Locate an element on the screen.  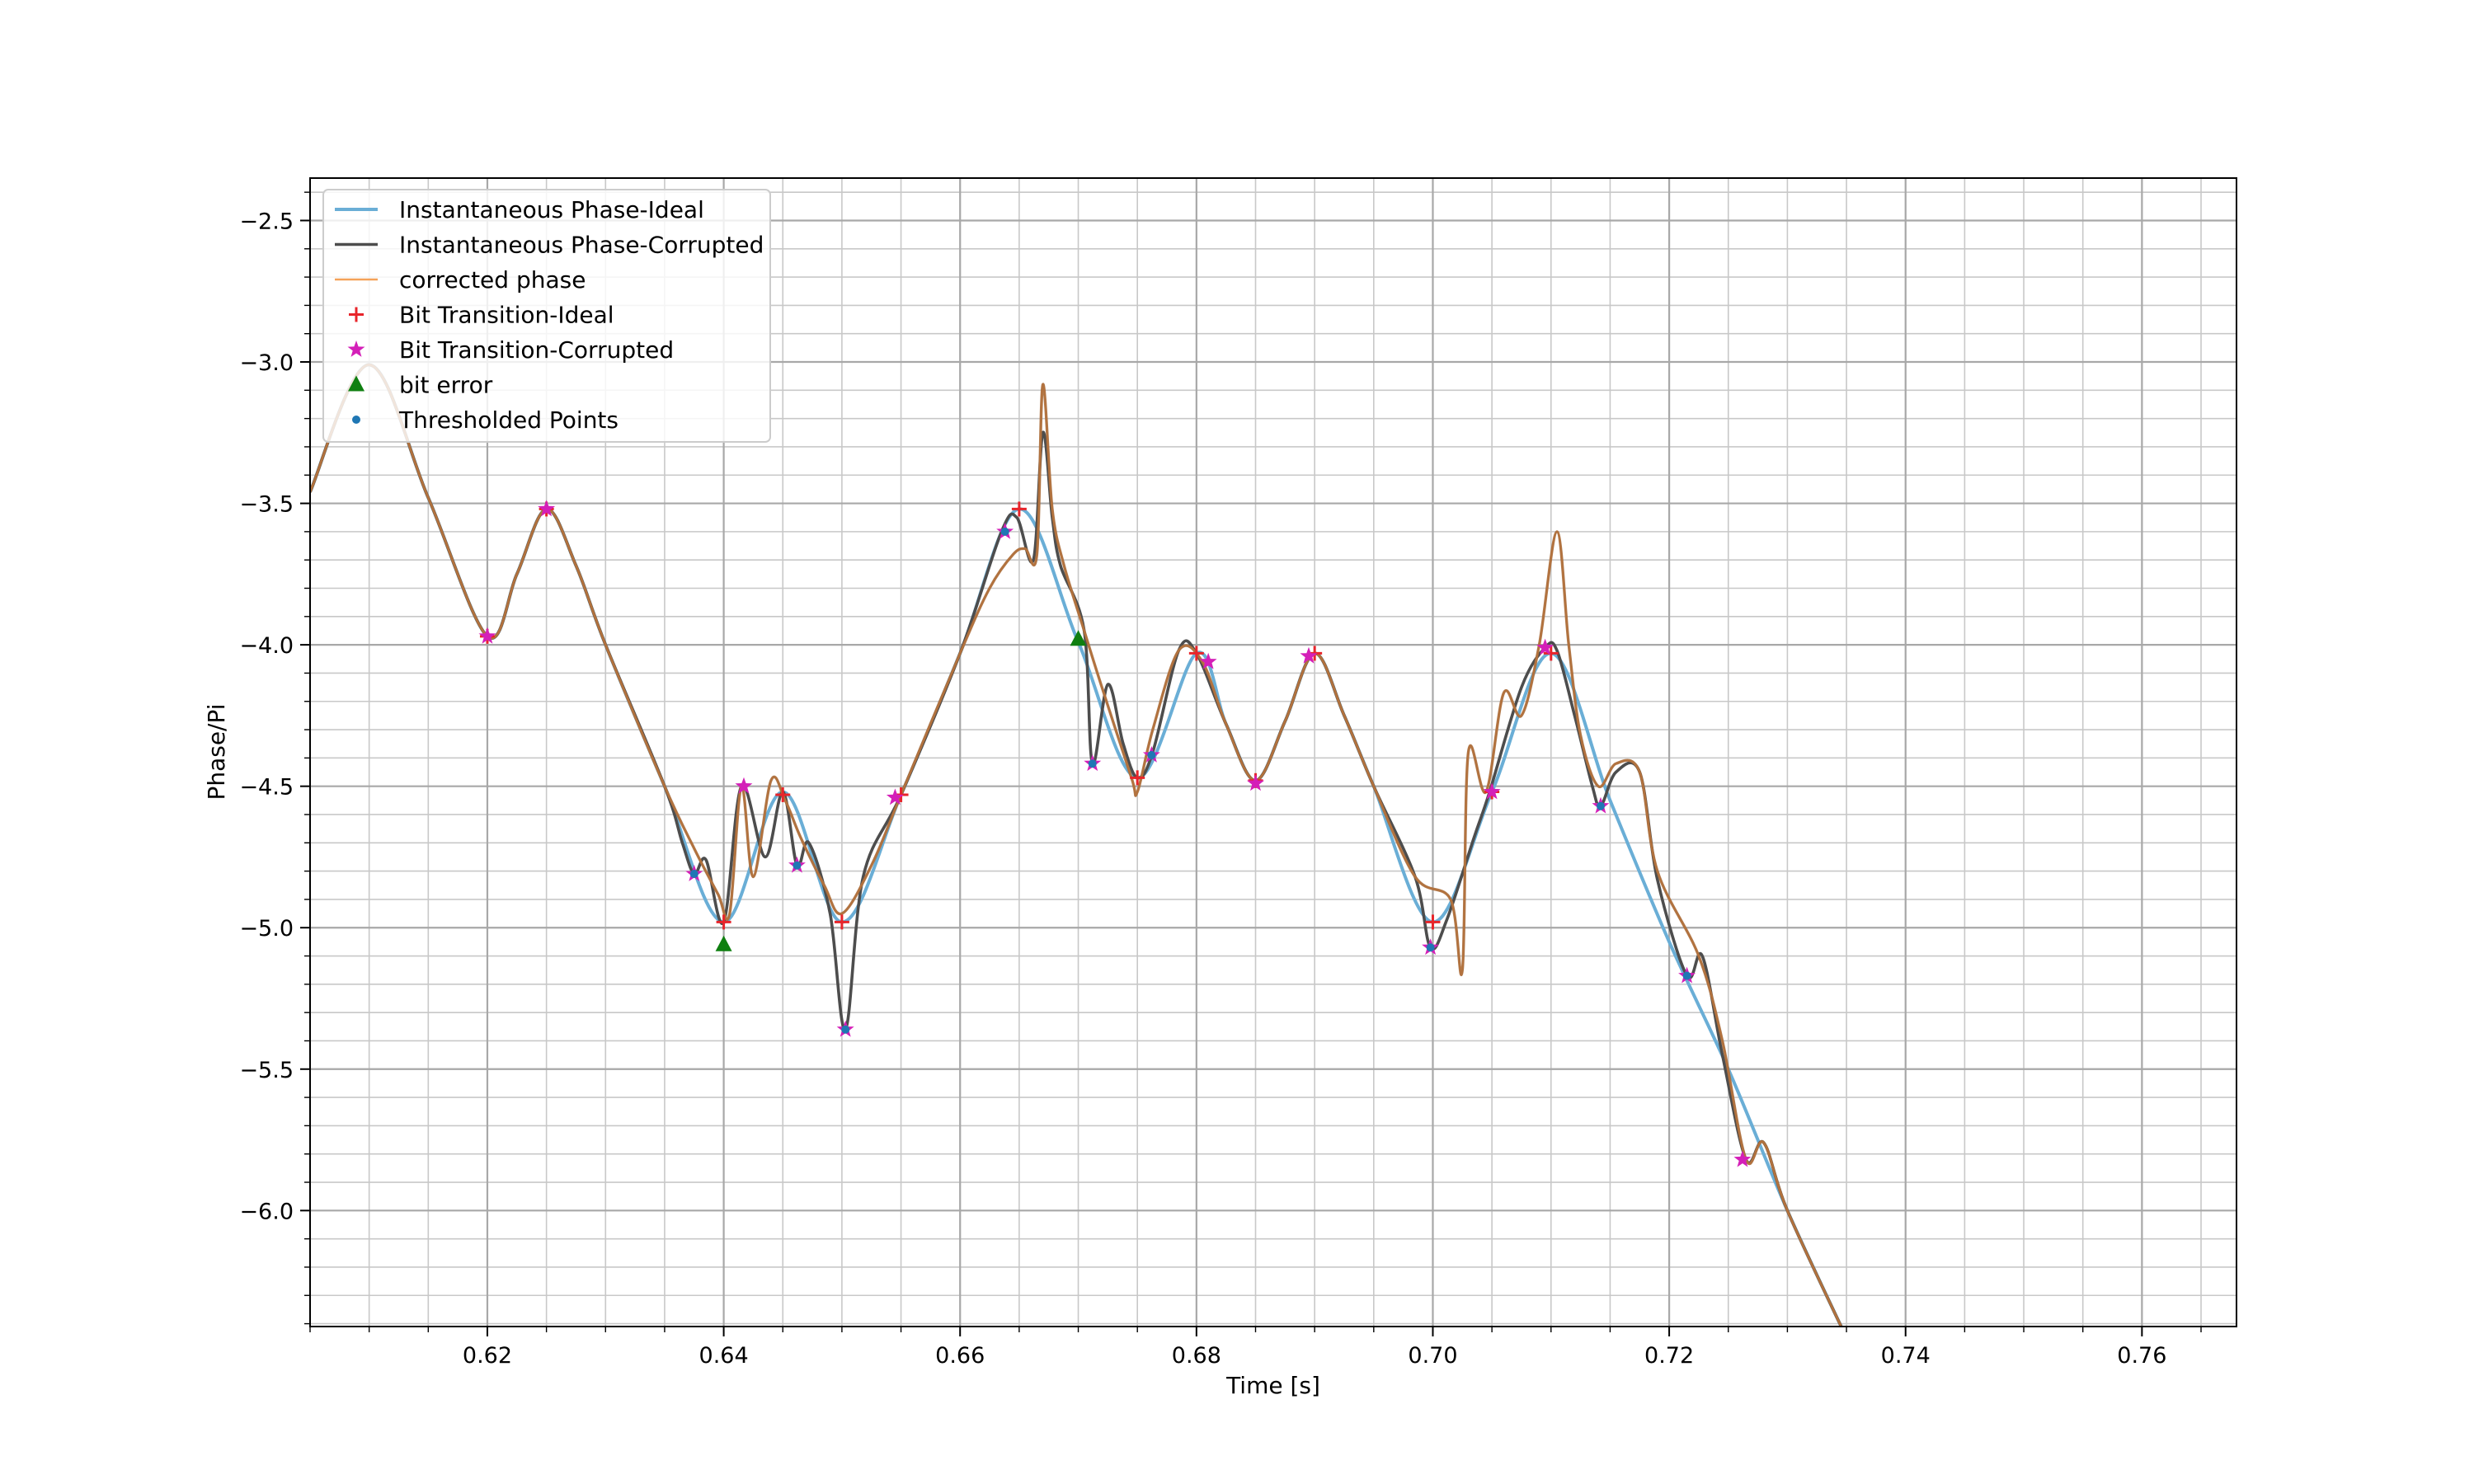
y-tick-label: −5.0 is located at coordinates (266, 929).